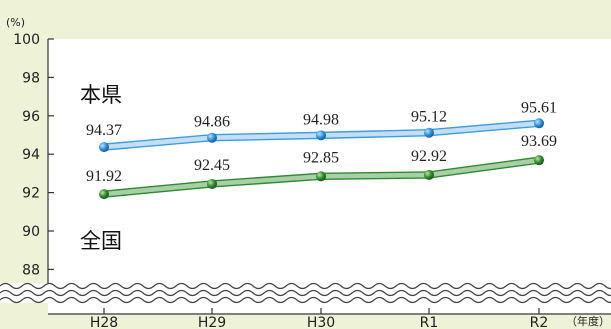  What do you see at coordinates (26, 40) in the screenshot?
I see `y-tick-label: 100` at bounding box center [26, 40].